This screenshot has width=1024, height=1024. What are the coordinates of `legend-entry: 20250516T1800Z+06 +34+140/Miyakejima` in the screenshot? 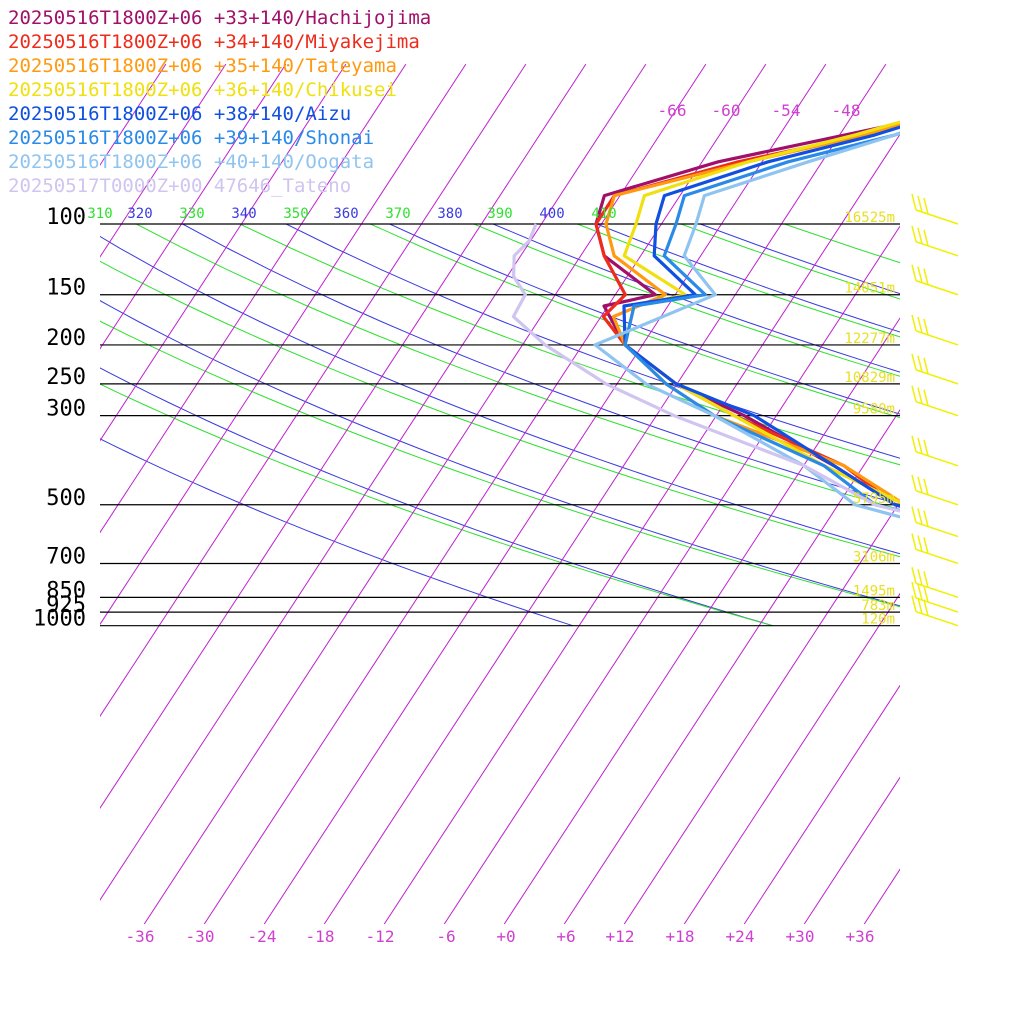 It's located at (214, 42).